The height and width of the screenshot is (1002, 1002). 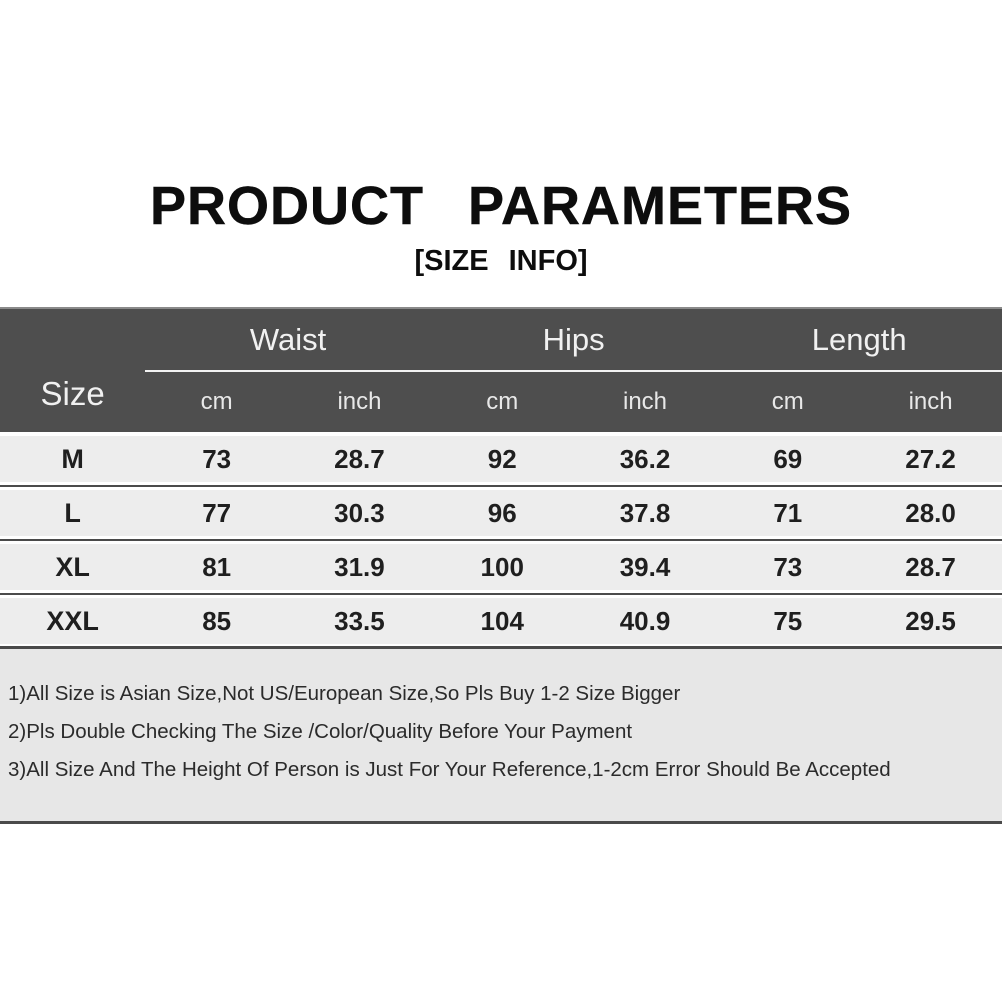 I want to click on unit-header-row: cm inch cm inch cm inch, so click(x=573, y=402).